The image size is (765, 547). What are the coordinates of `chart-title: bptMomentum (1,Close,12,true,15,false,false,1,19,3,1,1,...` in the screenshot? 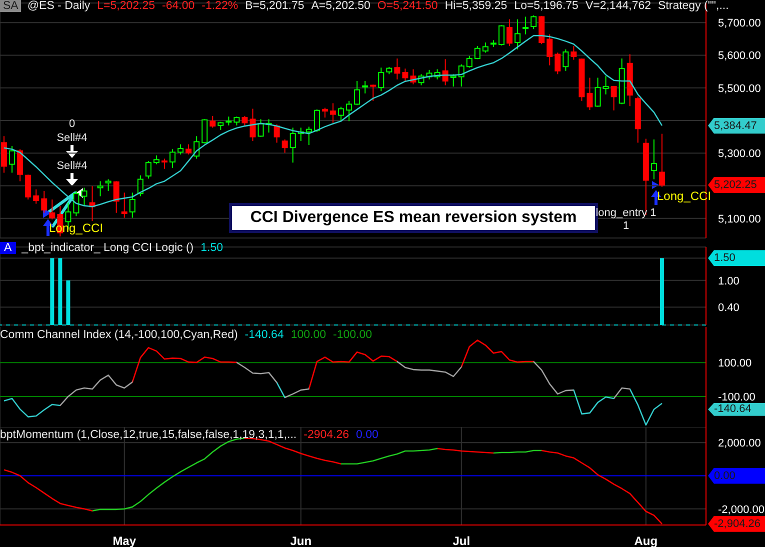 It's located at (148, 435).